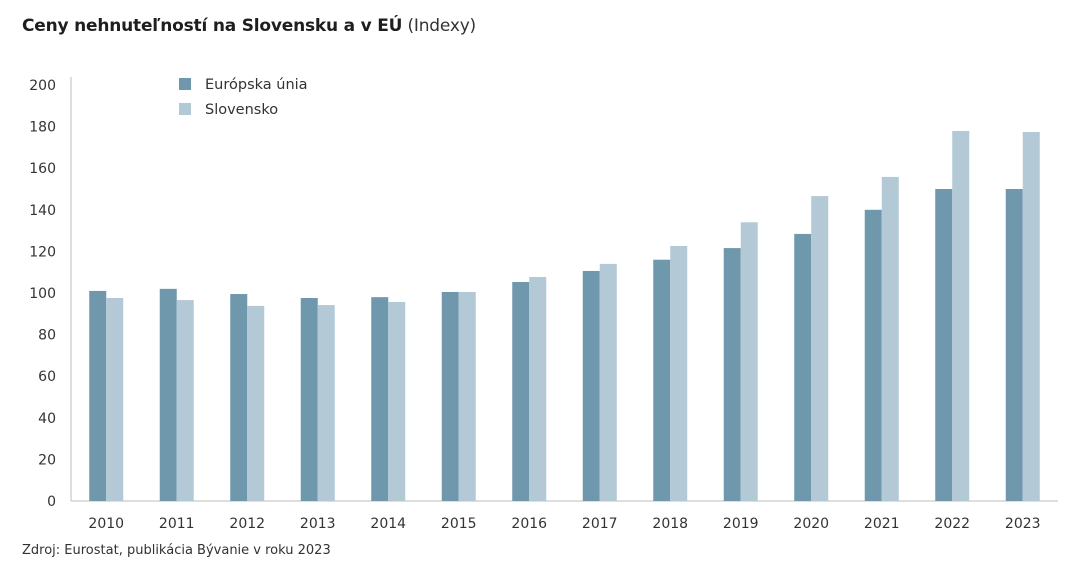 The height and width of the screenshot is (583, 1084). What do you see at coordinates (441, 26) in the screenshot?
I see `chart-title-unit: (Indexy)` at bounding box center [441, 26].